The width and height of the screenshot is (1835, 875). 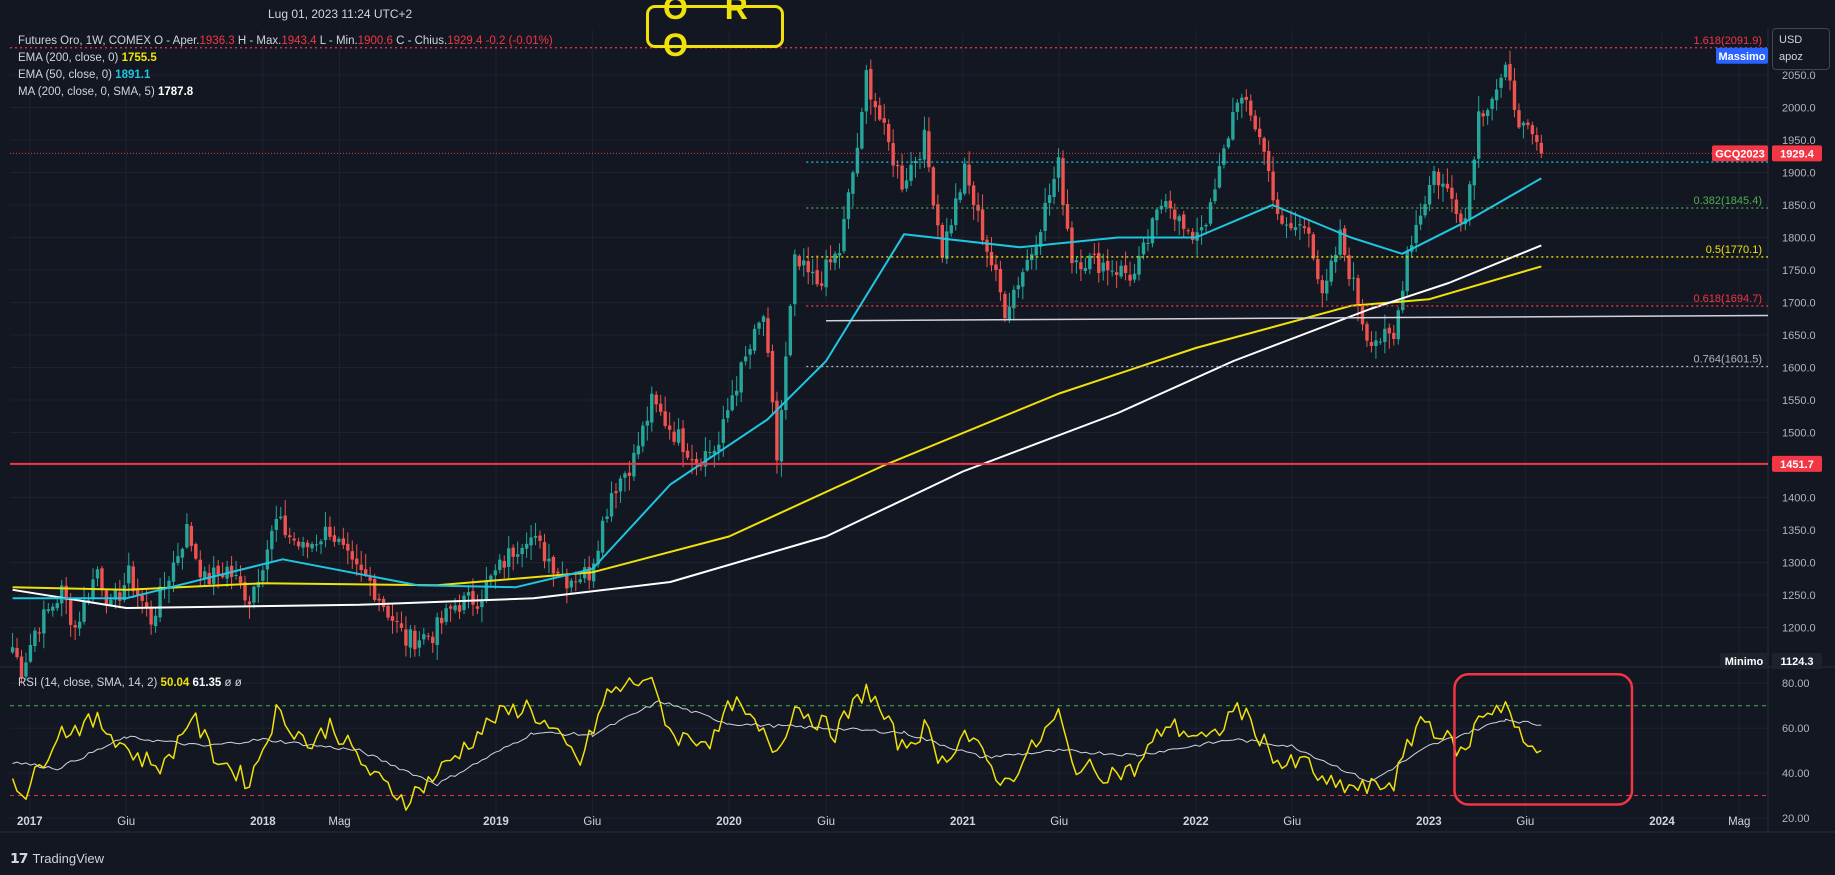 I want to click on level-1451-label-bg, so click(x=1797, y=463).